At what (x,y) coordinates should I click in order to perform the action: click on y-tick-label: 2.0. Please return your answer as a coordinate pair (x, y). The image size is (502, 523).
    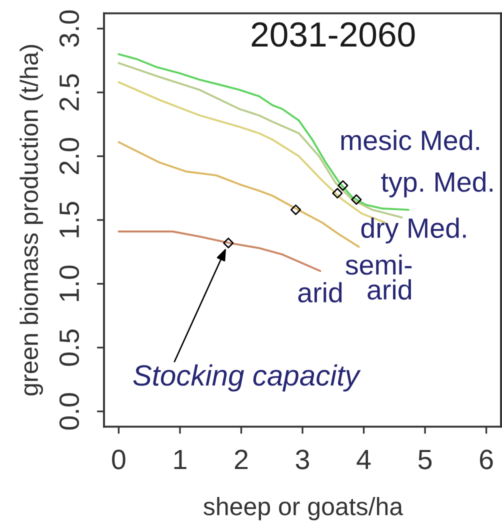
    Looking at the image, I should click on (69, 156).